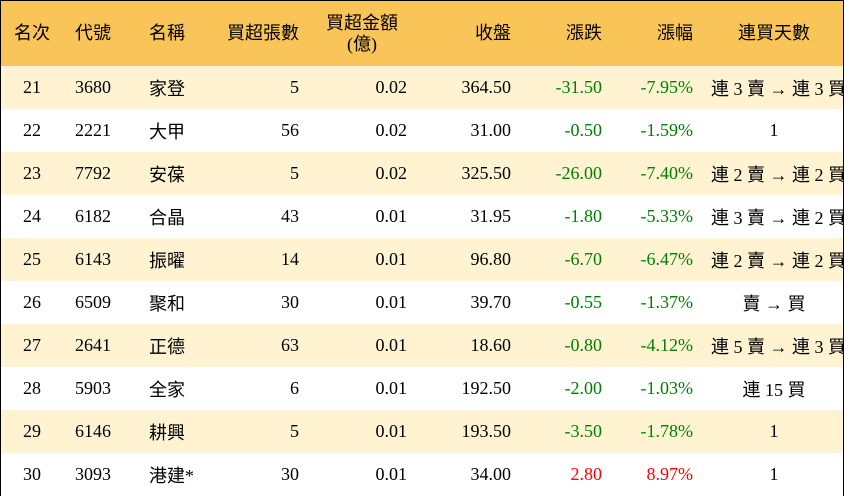 The width and height of the screenshot is (844, 496). What do you see at coordinates (667, 216) in the screenshot?
I see `change-pct-cell: -5.33%` at bounding box center [667, 216].